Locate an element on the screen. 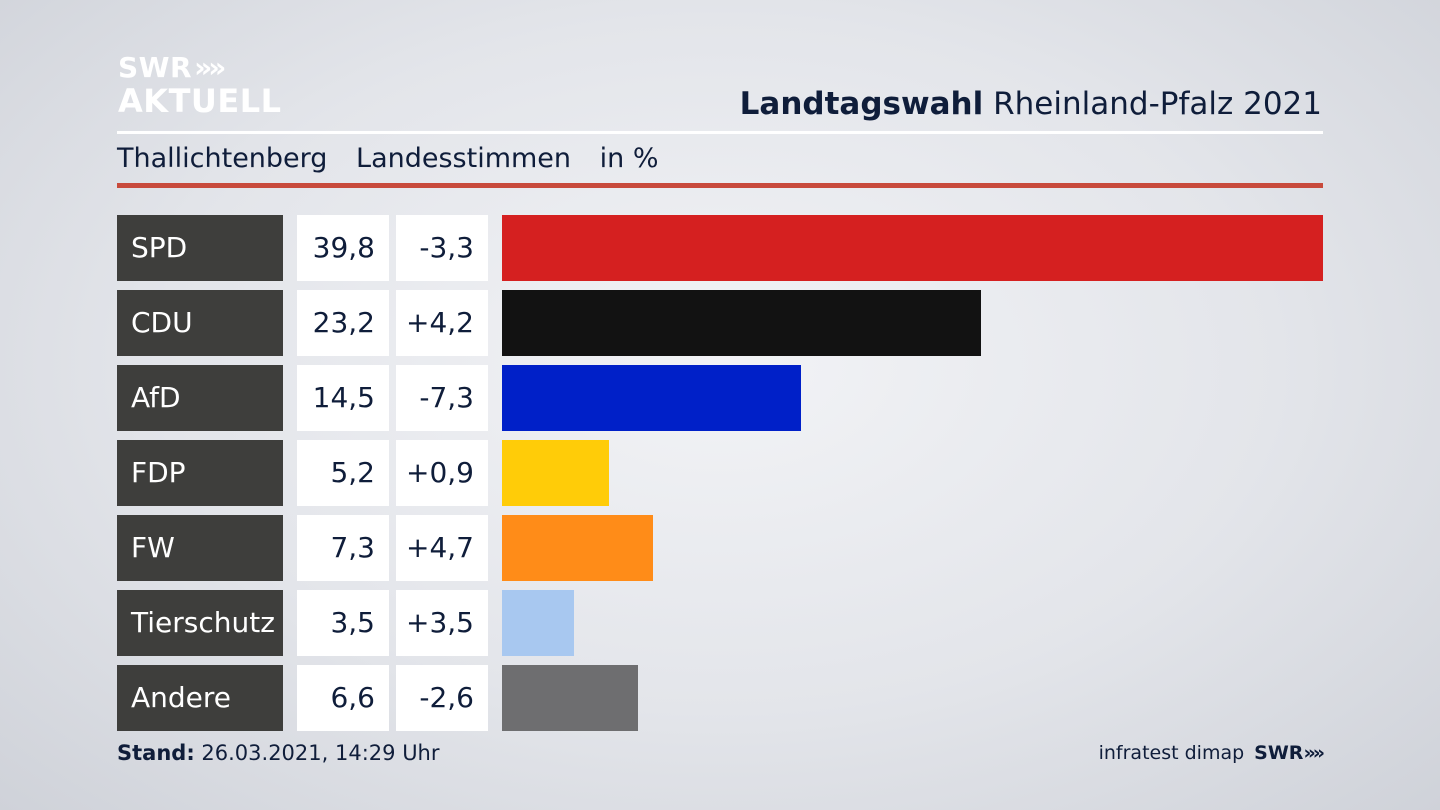  footer-swr-logo: SWR»» is located at coordinates (1289, 753).